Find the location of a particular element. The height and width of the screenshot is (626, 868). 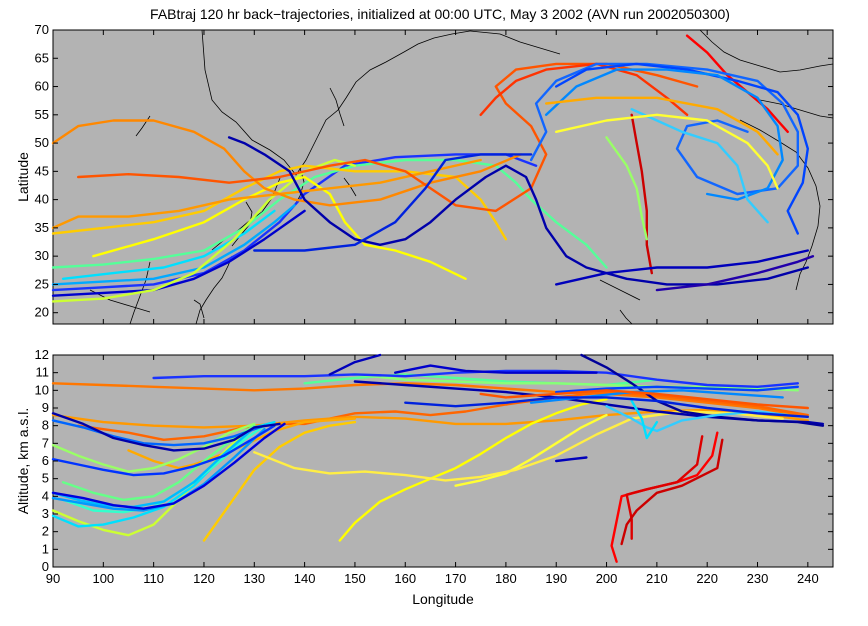

y-tick-label: 25 is located at coordinates (42, 283).